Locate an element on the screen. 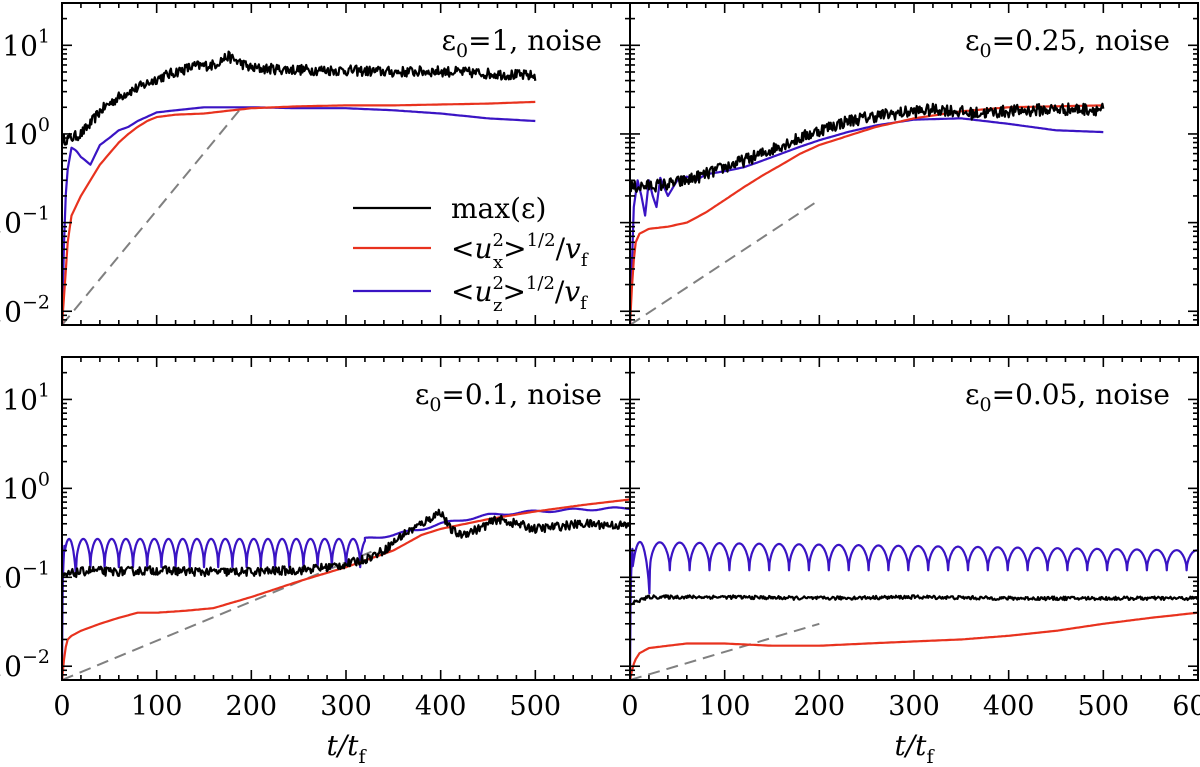  x-axis-labels: t/tf t/tf is located at coordinates (631, 748).